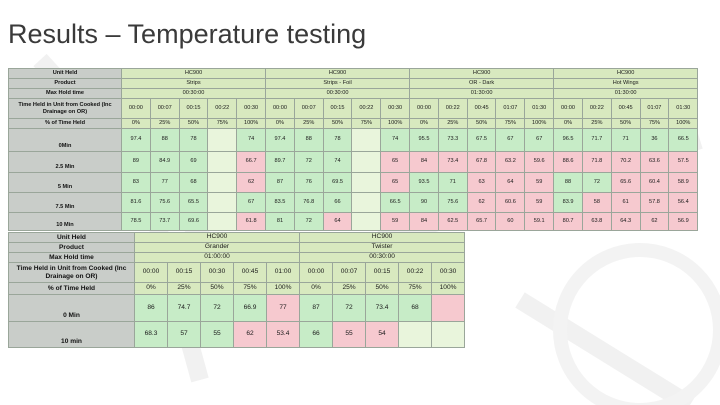 Image resolution: width=720 pixels, height=405 pixels. Describe the element at coordinates (625, 162) in the screenshot. I see `temperature-cell: 70.2` at that location.